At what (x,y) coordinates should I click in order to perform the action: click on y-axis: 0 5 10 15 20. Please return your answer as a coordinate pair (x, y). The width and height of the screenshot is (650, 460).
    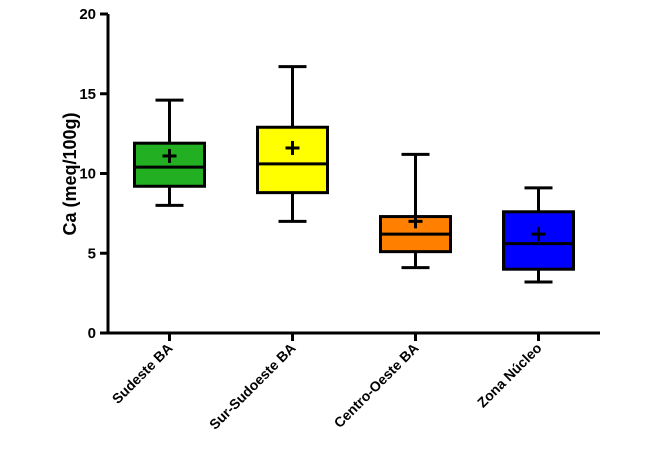
    Looking at the image, I should click on (94, 174).